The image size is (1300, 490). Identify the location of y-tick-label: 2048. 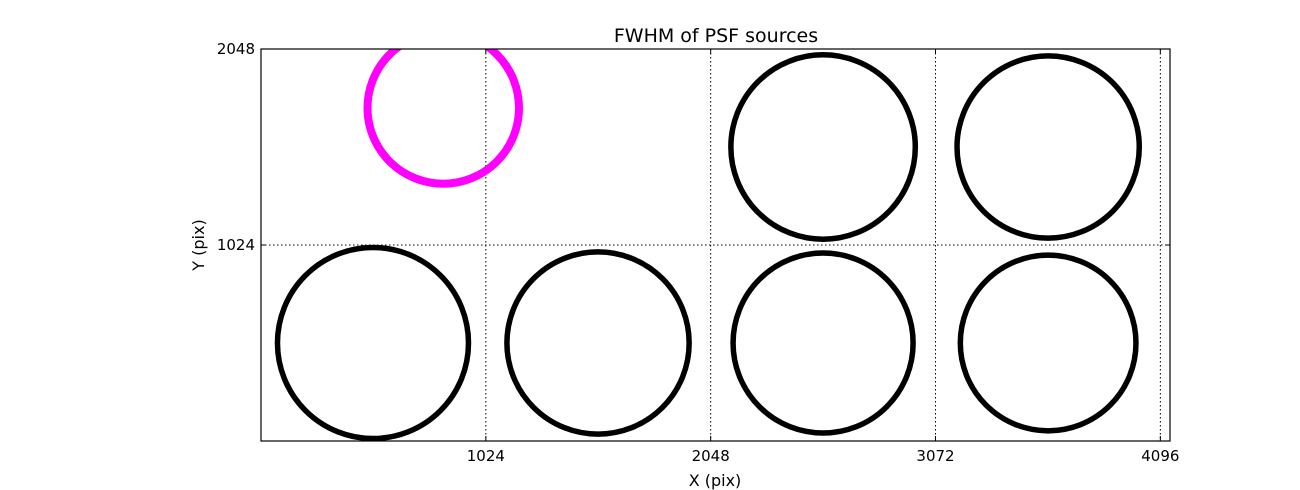
(236, 49).